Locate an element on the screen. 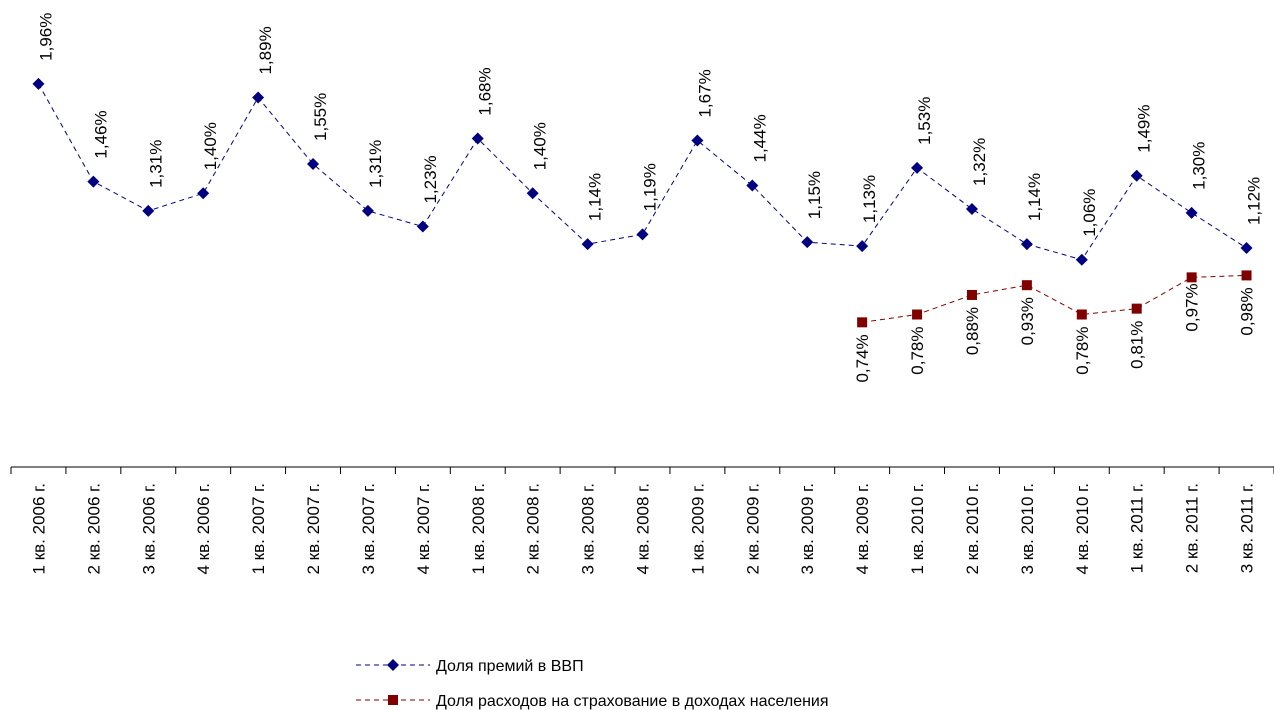  x-tick-label: 1 кв. 2008 г. is located at coordinates (478, 528).